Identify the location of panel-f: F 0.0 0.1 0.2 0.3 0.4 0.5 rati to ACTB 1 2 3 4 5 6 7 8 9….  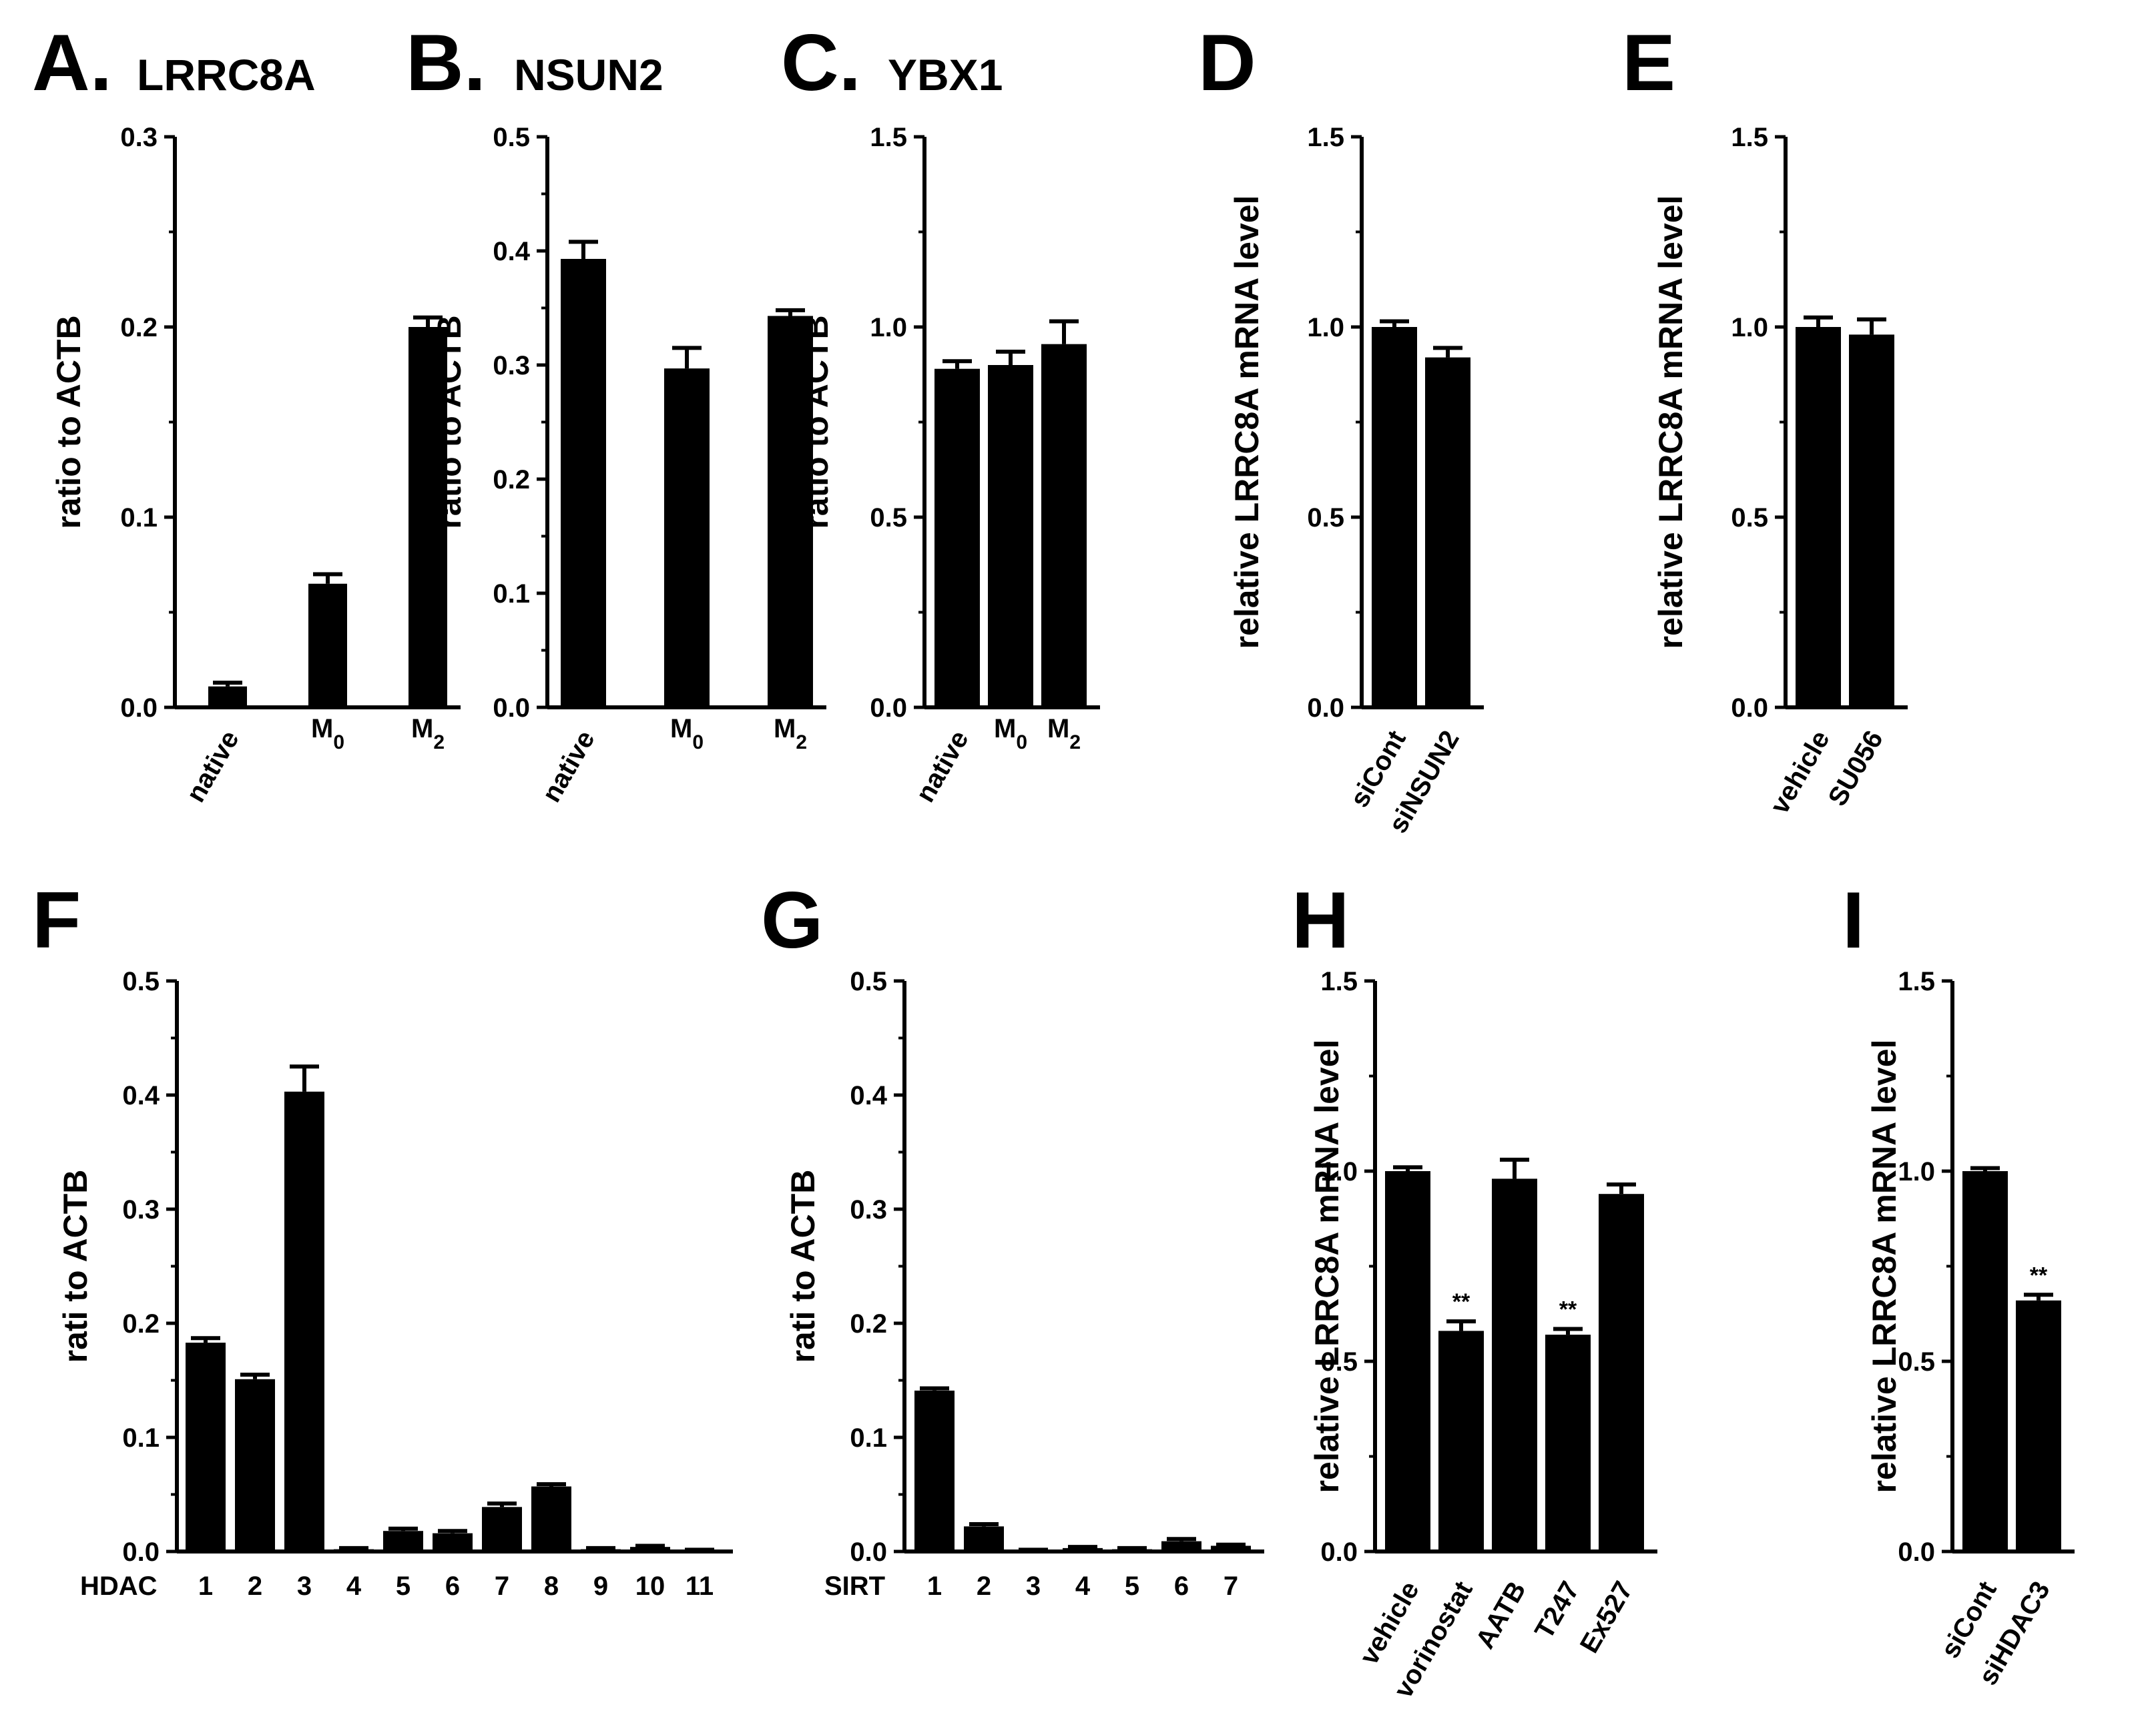
(382, 1239).